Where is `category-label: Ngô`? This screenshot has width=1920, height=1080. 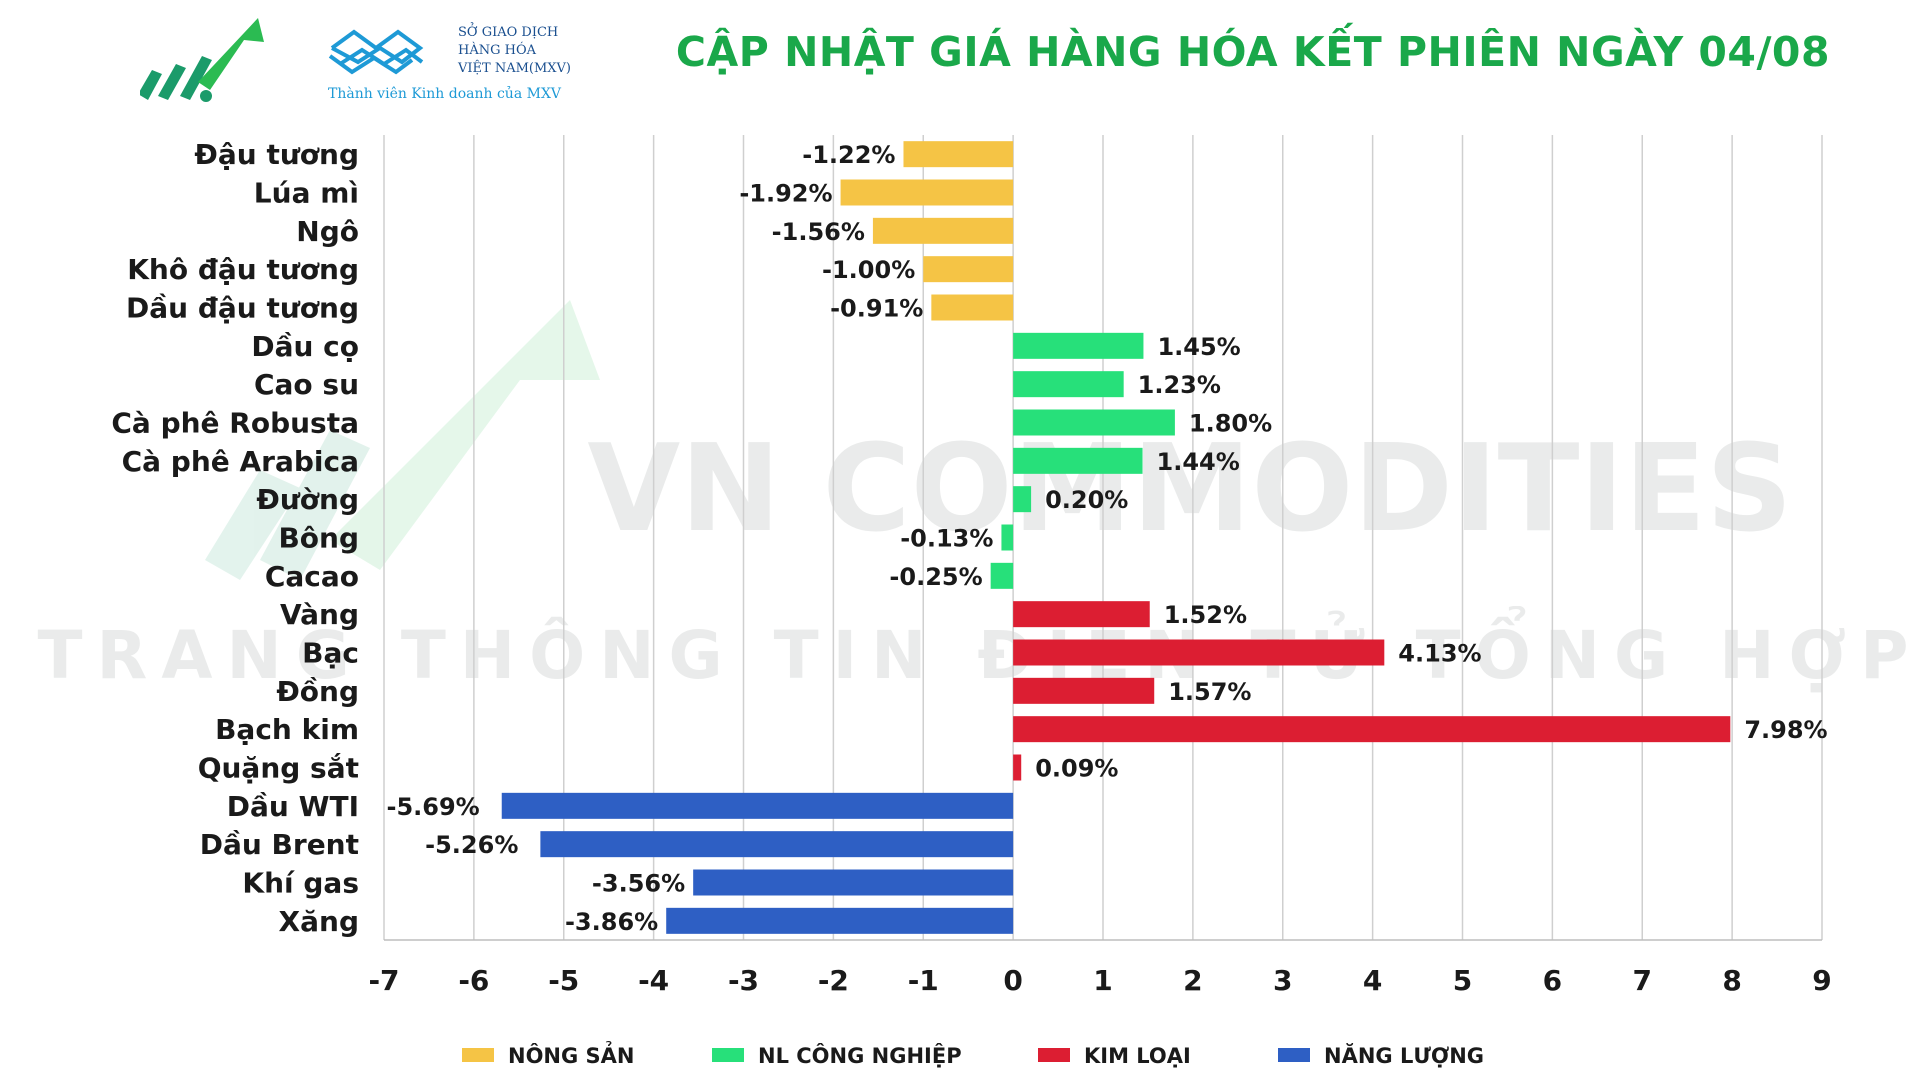
category-label: Ngô is located at coordinates (327, 231).